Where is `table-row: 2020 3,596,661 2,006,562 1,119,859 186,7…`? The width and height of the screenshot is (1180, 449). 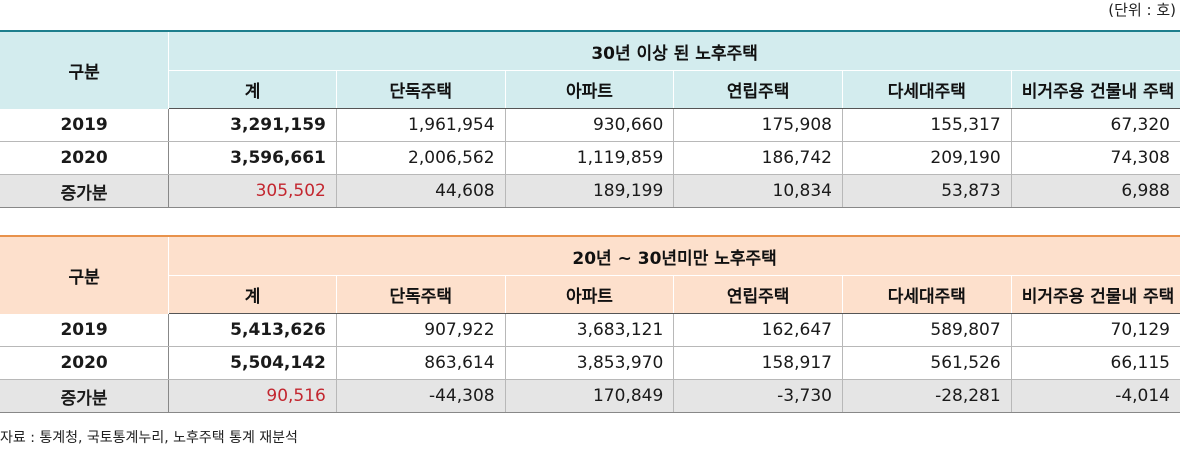 table-row: 2020 3,596,661 2,006,562 1,119,859 186,7… is located at coordinates (590, 158).